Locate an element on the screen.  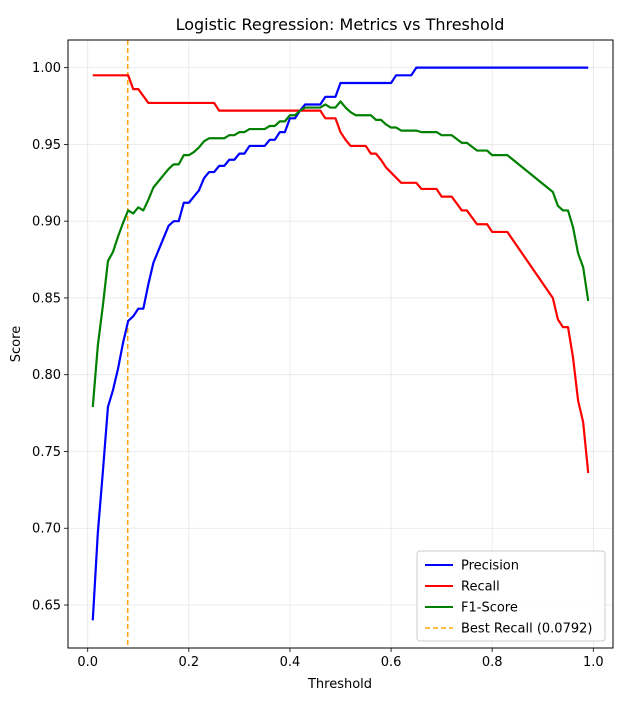
y-axis-label: Score is located at coordinates (16, 344).